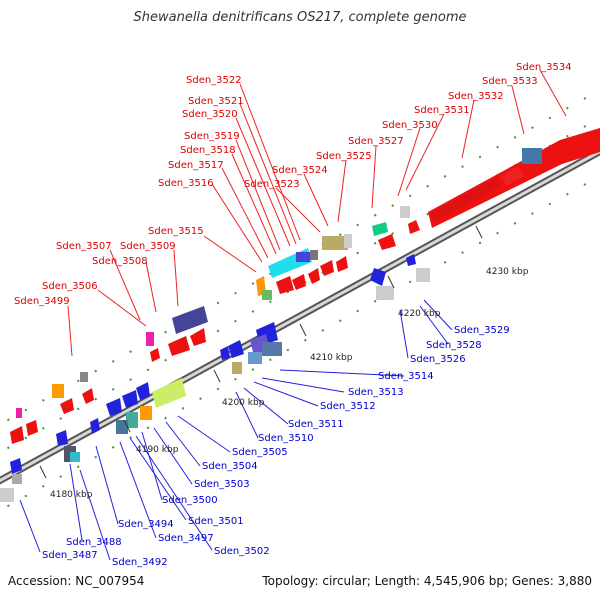  Describe the element at coordinates (454, 345) in the screenshot. I see `gene-label: Sden_3528` at that location.